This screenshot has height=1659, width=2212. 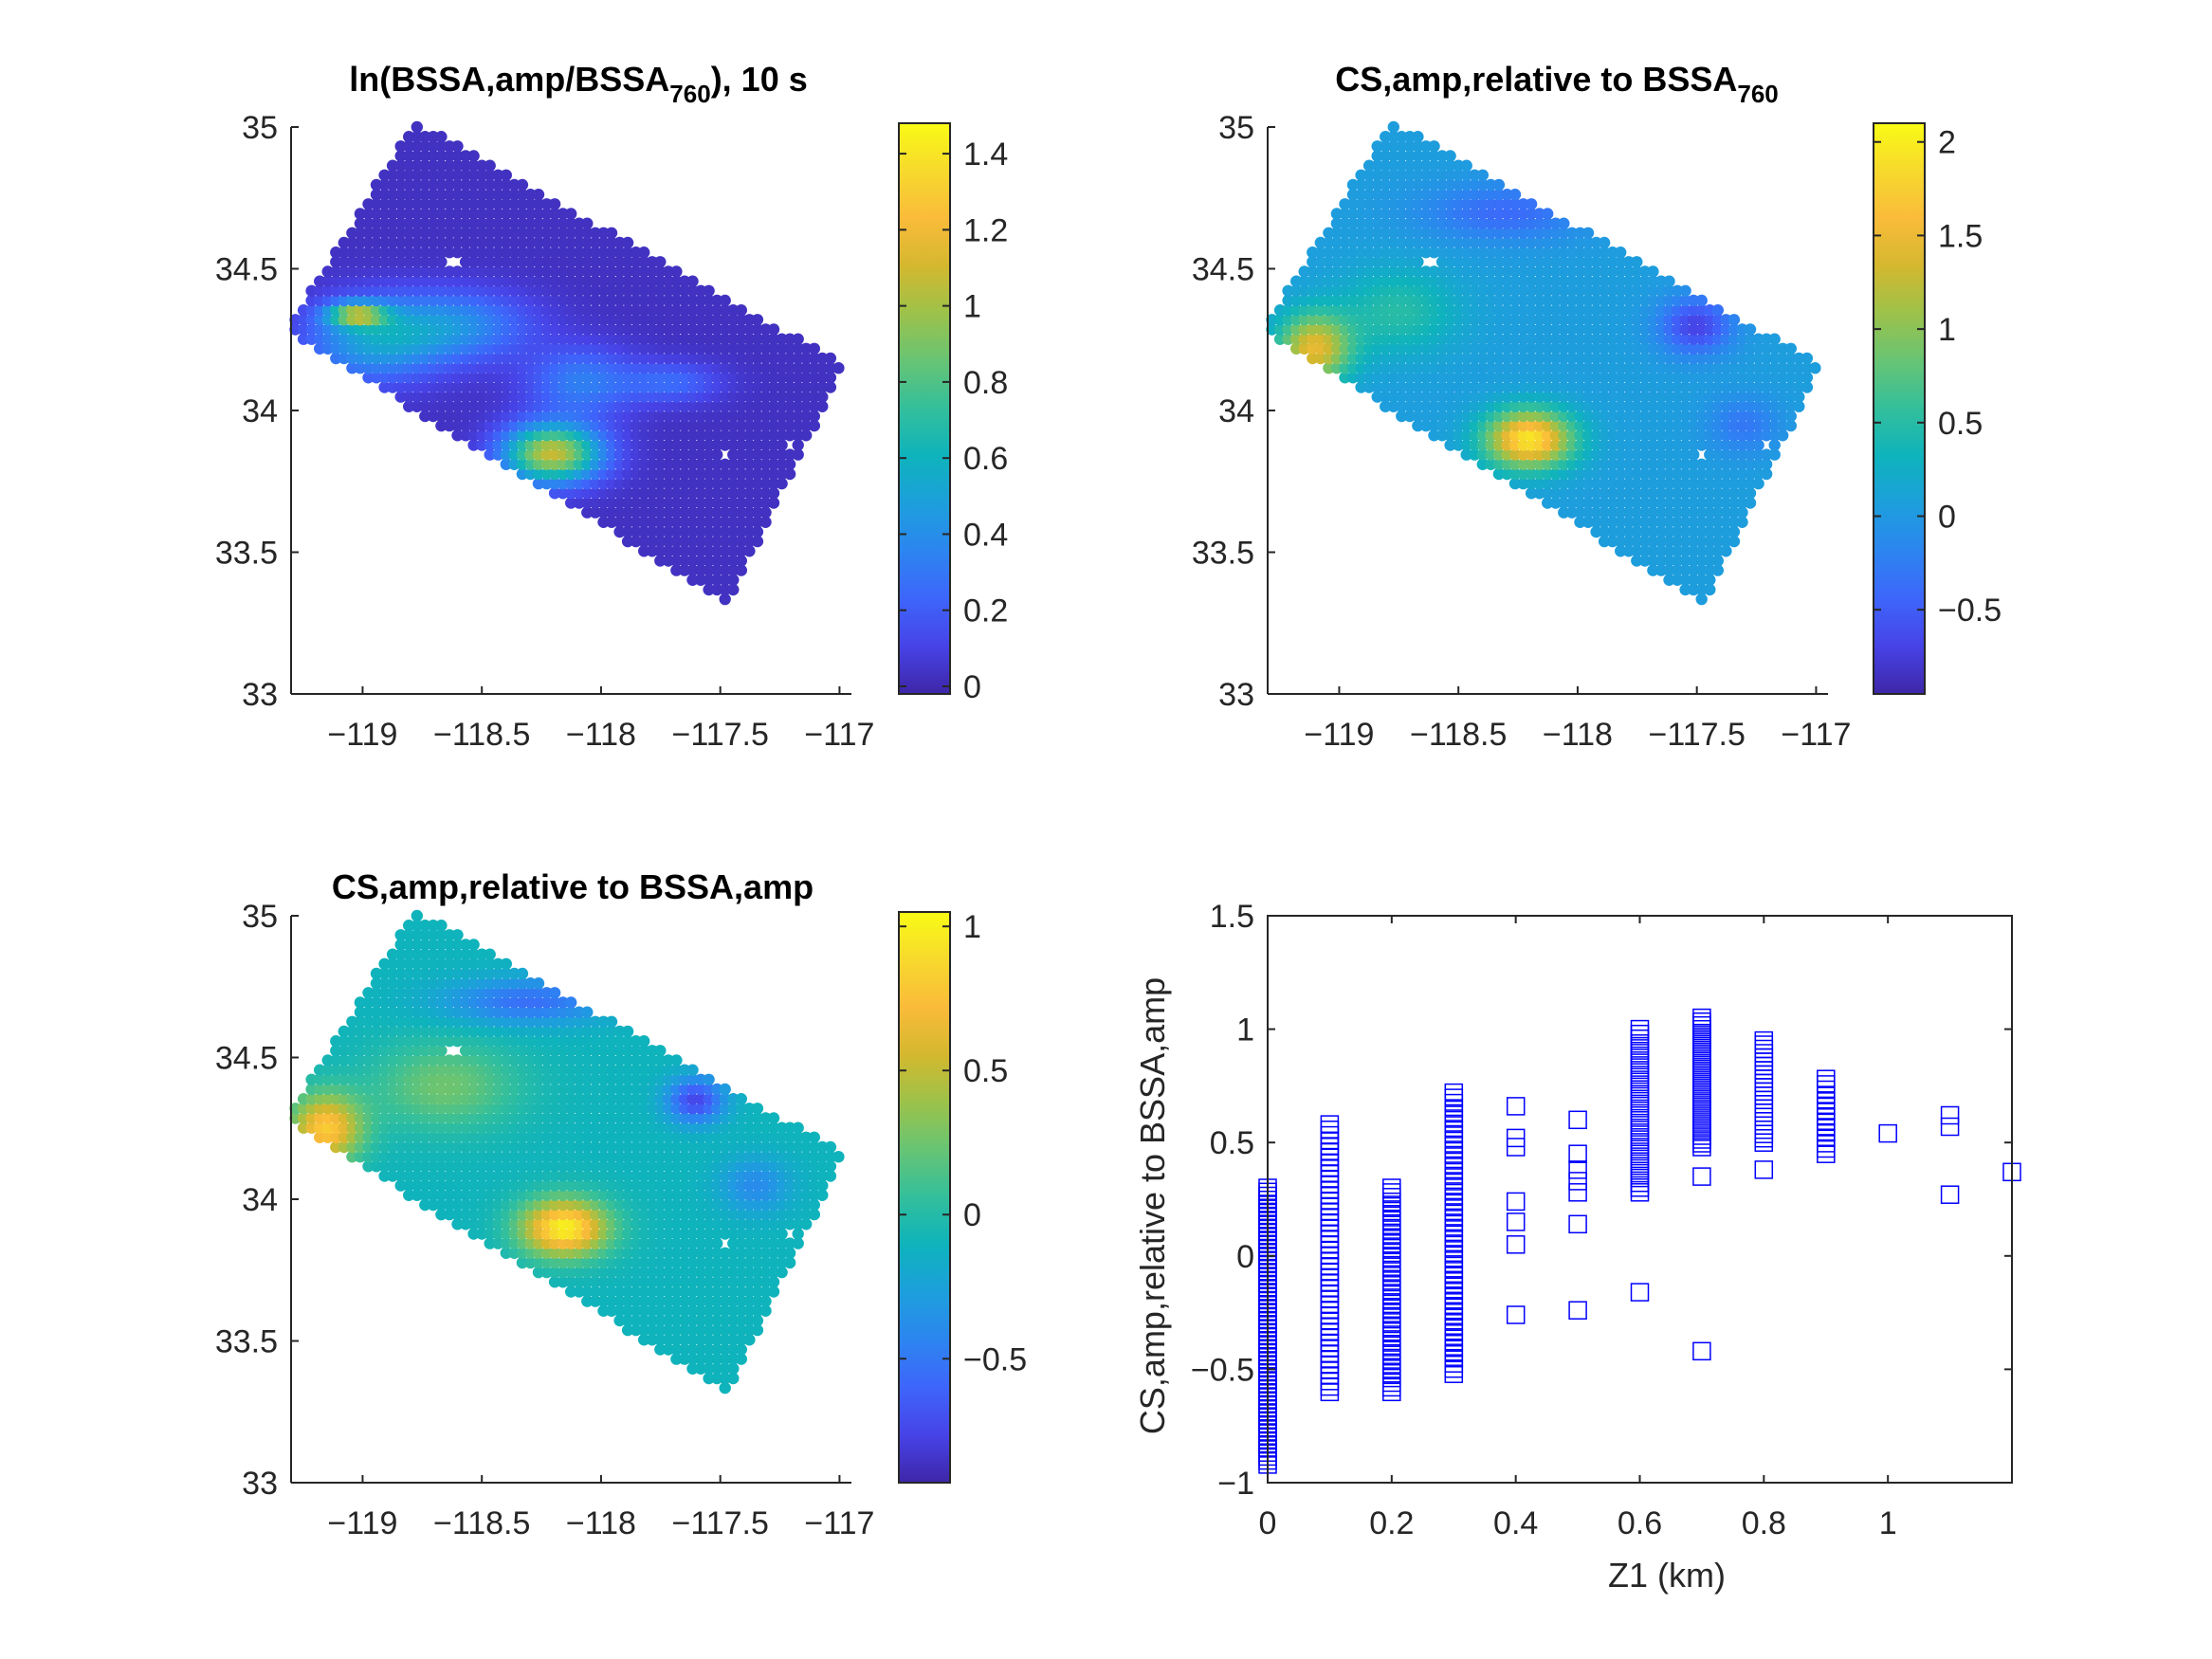 What do you see at coordinates (362, 735) in the screenshot?
I see `x-tick-label: −119` at bounding box center [362, 735].